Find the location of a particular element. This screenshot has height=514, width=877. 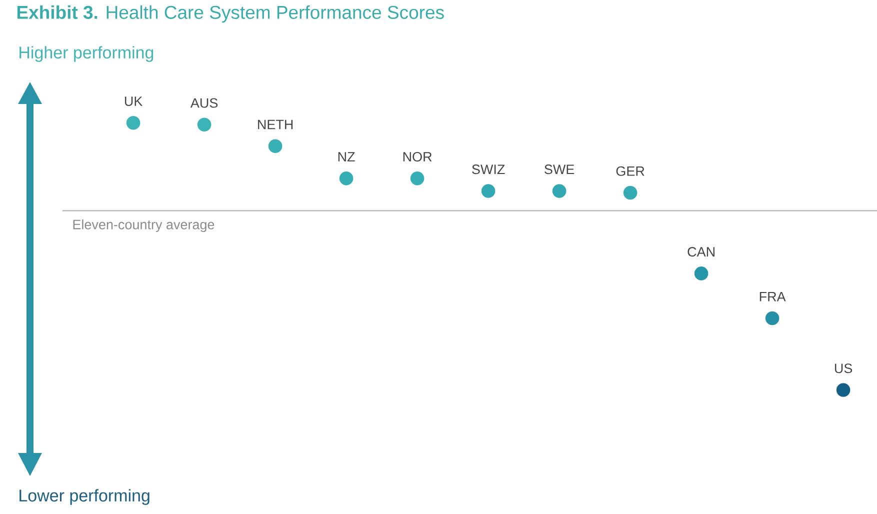

text: Lower performing is located at coordinates (85, 497).